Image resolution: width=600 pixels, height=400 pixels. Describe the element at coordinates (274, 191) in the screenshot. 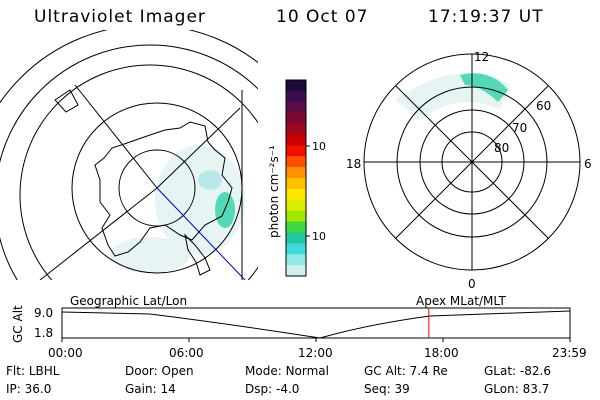

I see `colorbar-unit-label: photon cm⁻²s⁻¹` at that location.